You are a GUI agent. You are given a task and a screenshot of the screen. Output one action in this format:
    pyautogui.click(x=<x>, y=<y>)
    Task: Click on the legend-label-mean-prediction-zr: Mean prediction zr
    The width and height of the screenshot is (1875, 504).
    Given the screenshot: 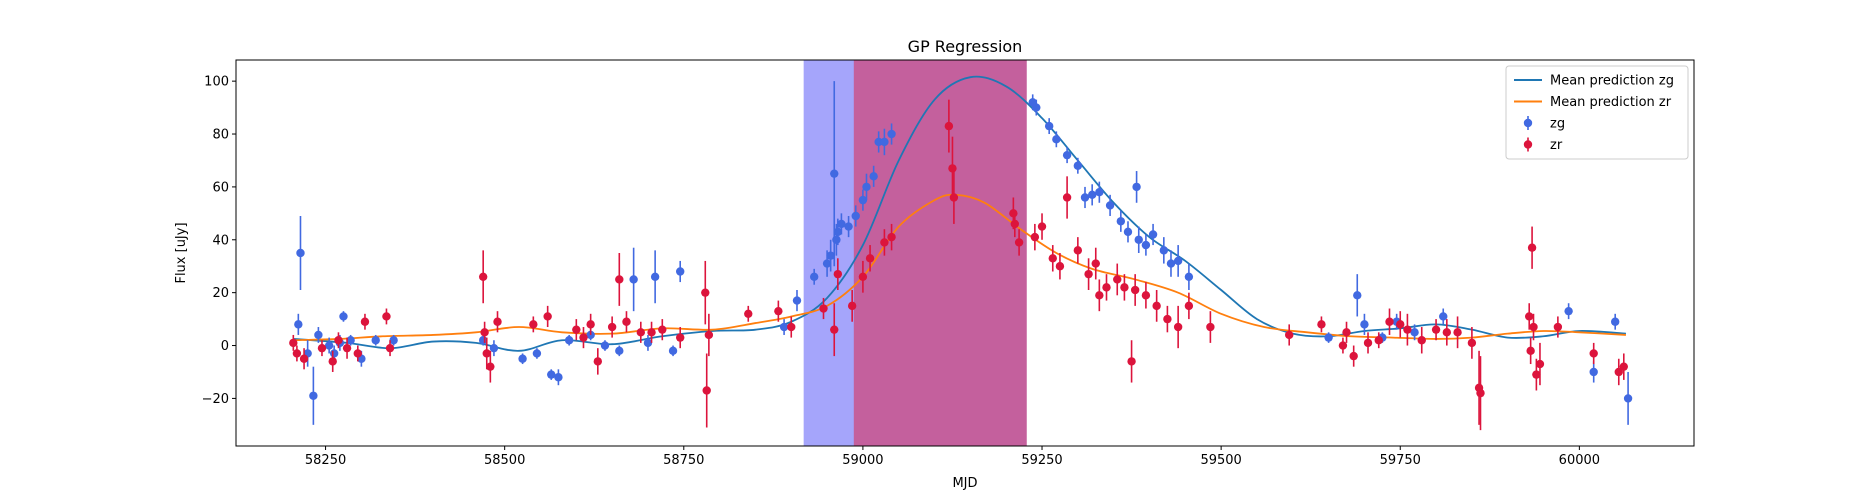 What is the action you would take?
    pyautogui.click(x=1611, y=102)
    